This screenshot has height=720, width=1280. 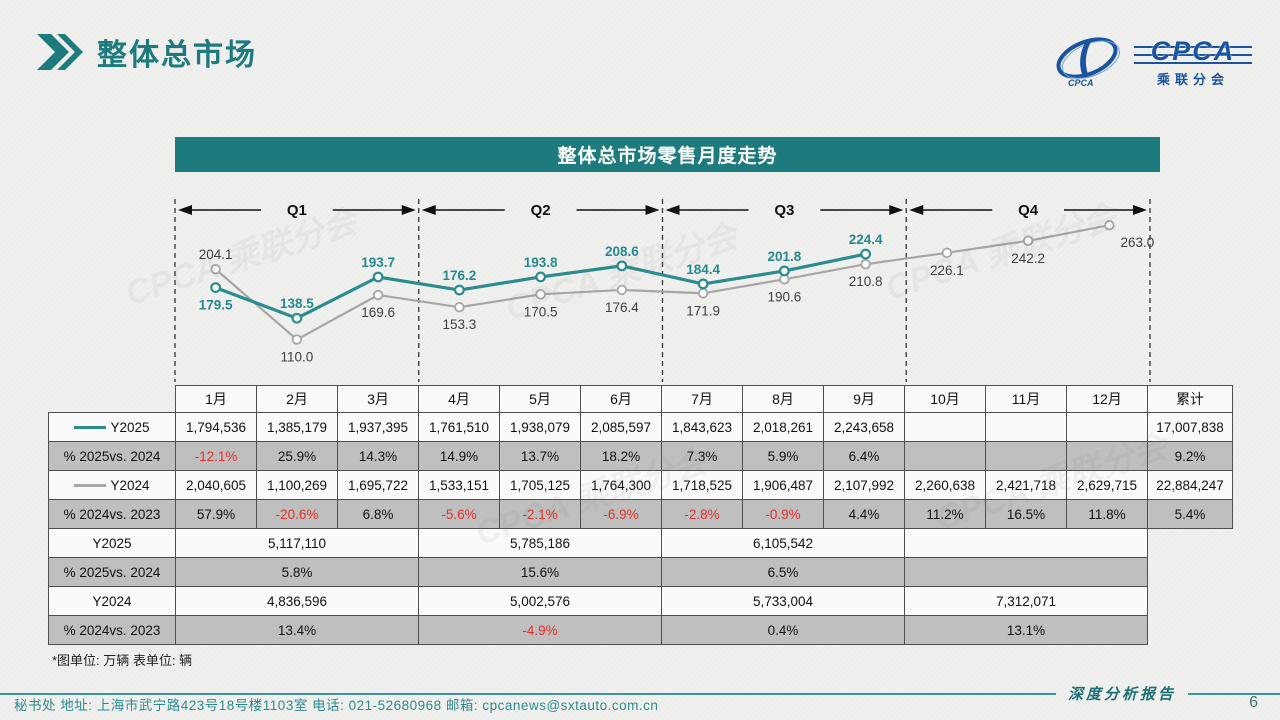 What do you see at coordinates (297, 210) in the screenshot?
I see `quarter-label: Q1` at bounding box center [297, 210].